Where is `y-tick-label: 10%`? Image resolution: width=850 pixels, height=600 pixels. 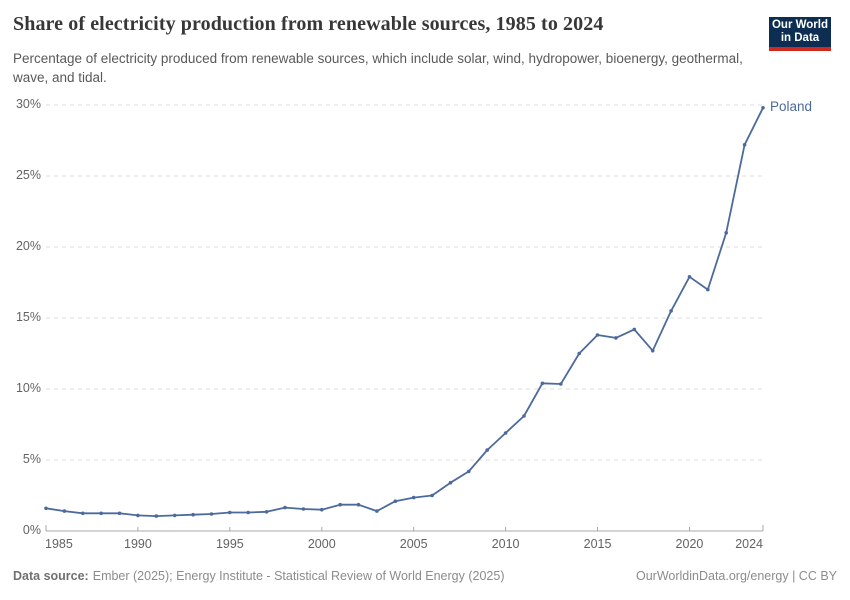
y-tick-label: 10% is located at coordinates (28, 388).